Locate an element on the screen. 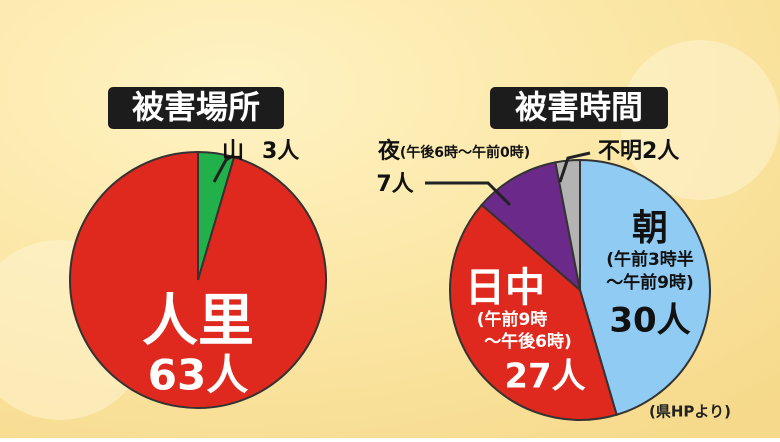  value-label: 30人 is located at coordinates (649, 321).